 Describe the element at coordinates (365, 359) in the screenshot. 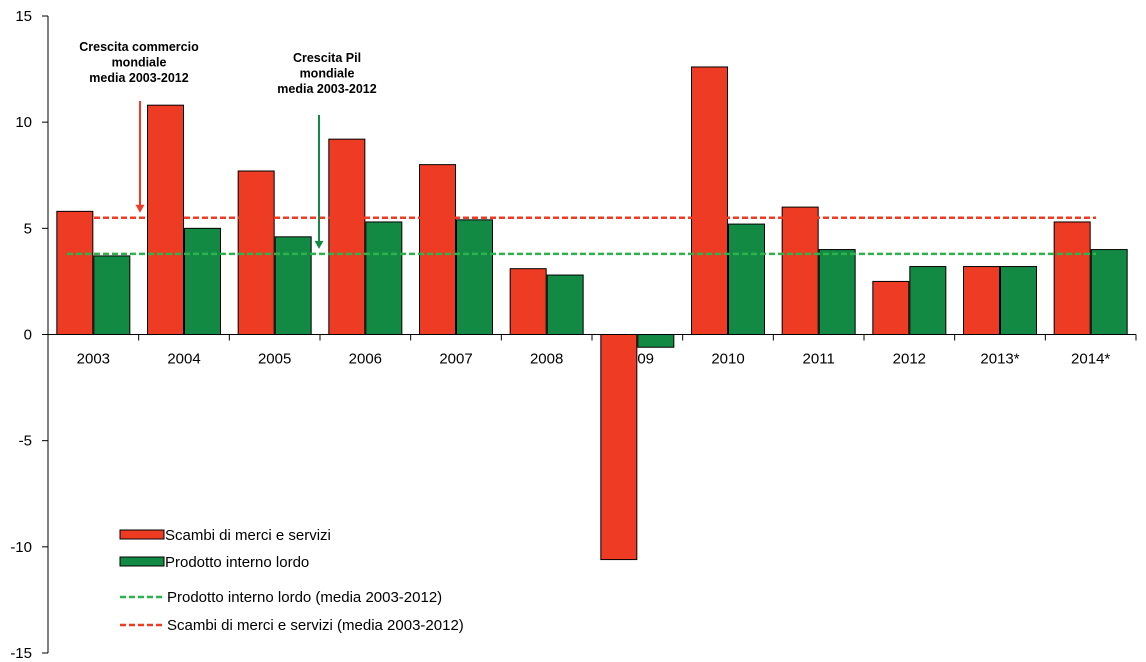

I see `x-tick-label: 2006` at that location.